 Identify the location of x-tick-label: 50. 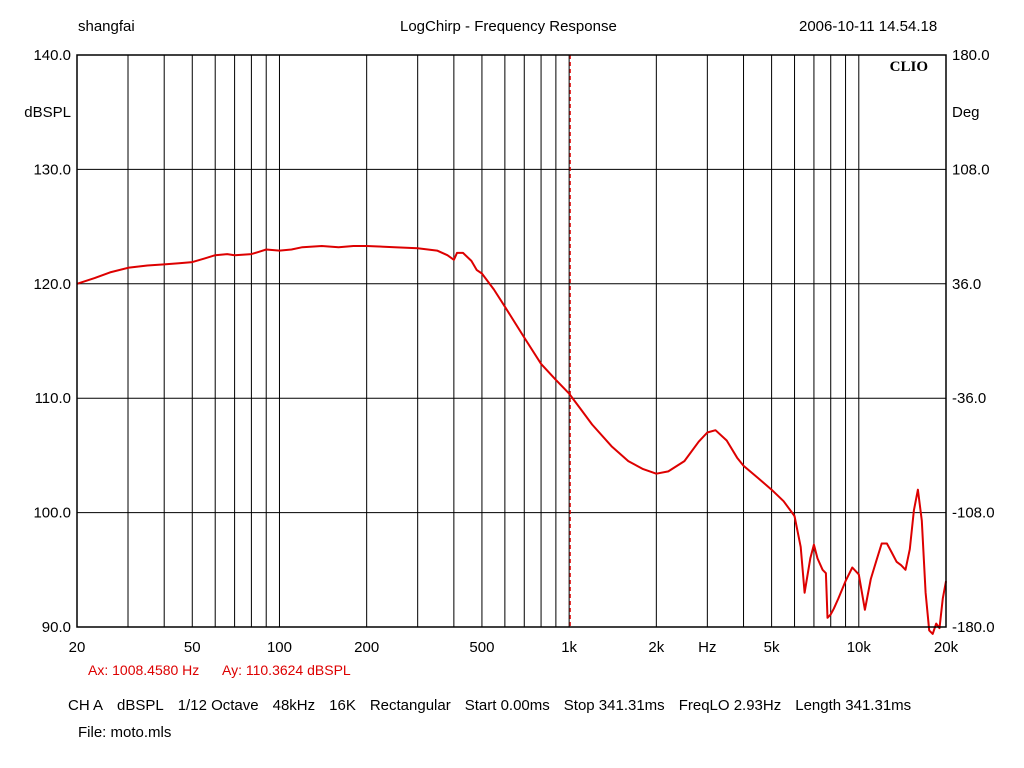
(192, 647).